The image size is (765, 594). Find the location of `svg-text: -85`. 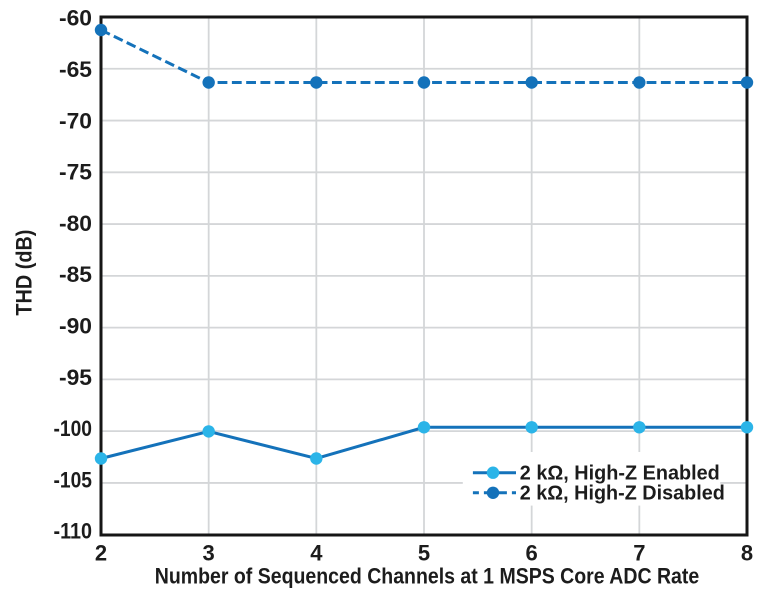

svg-text: -85 is located at coordinates (75, 274).